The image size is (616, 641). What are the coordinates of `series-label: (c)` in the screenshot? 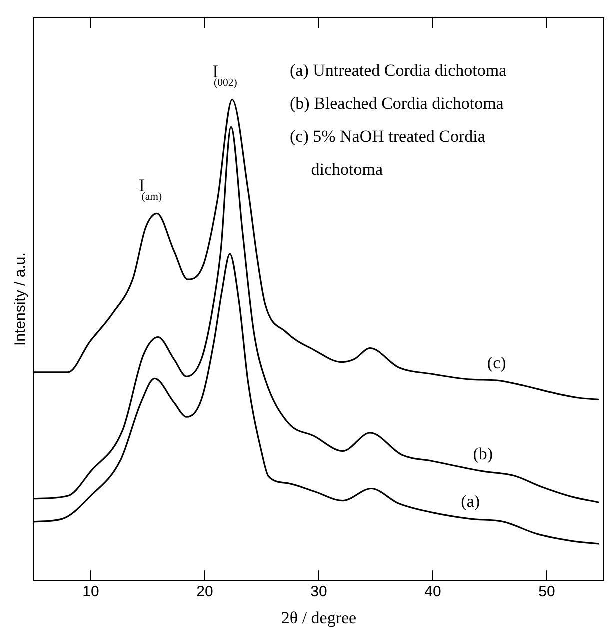 It's located at (496, 363).